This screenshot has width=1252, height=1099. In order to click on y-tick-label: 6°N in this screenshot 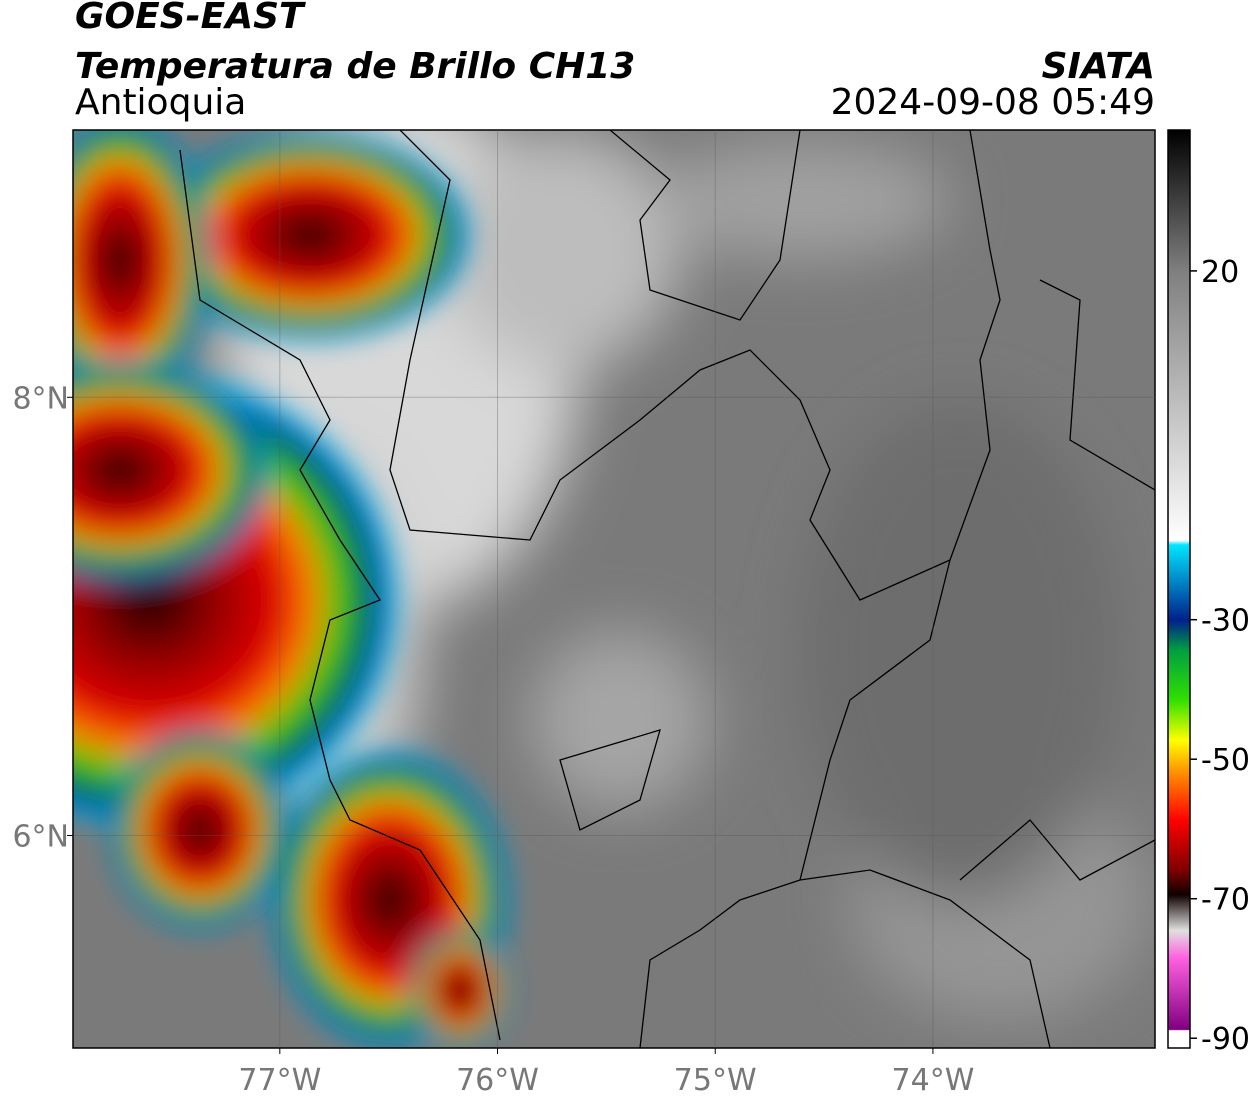, I will do `click(40, 836)`.